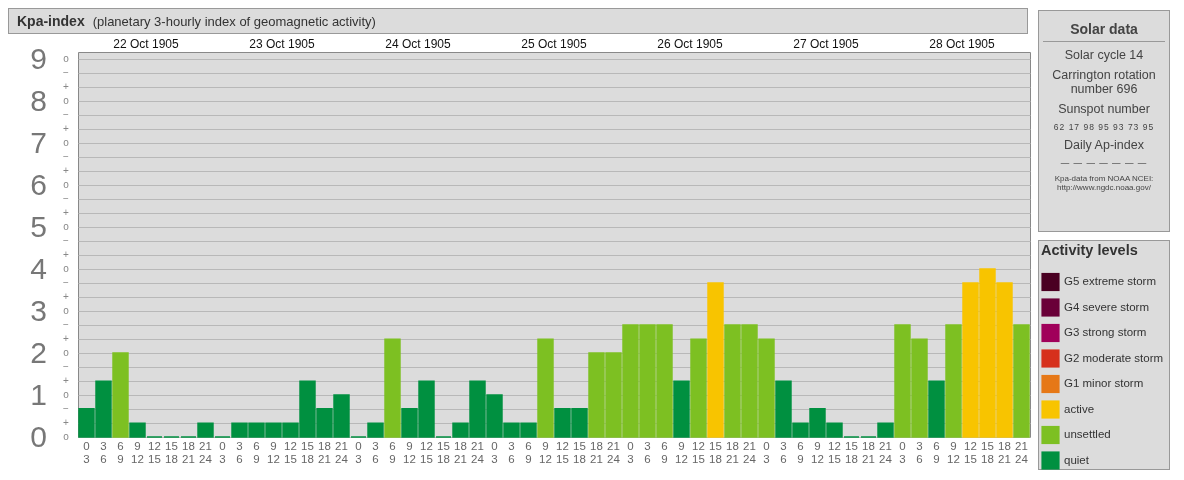  Describe the element at coordinates (38, 184) in the screenshot. I see `y-tick-label: 6` at that location.